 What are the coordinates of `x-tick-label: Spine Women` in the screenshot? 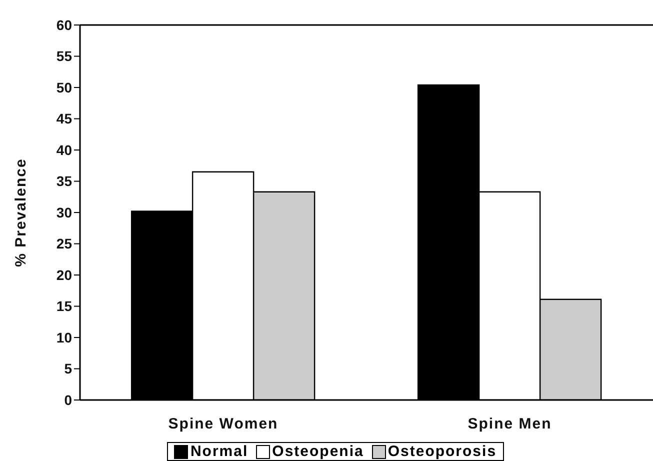 It's located at (223, 424).